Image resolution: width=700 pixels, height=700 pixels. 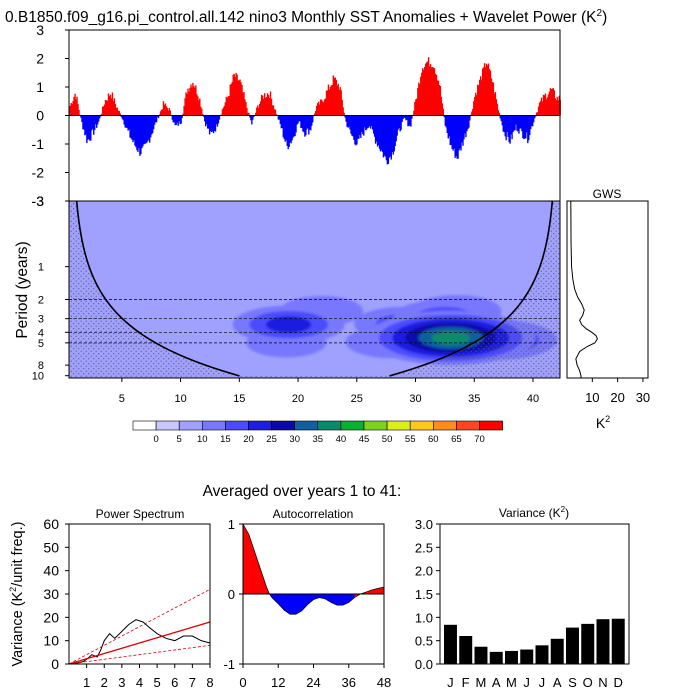 I want to click on variance-y-tick-label: 0.5, so click(x=424, y=641).